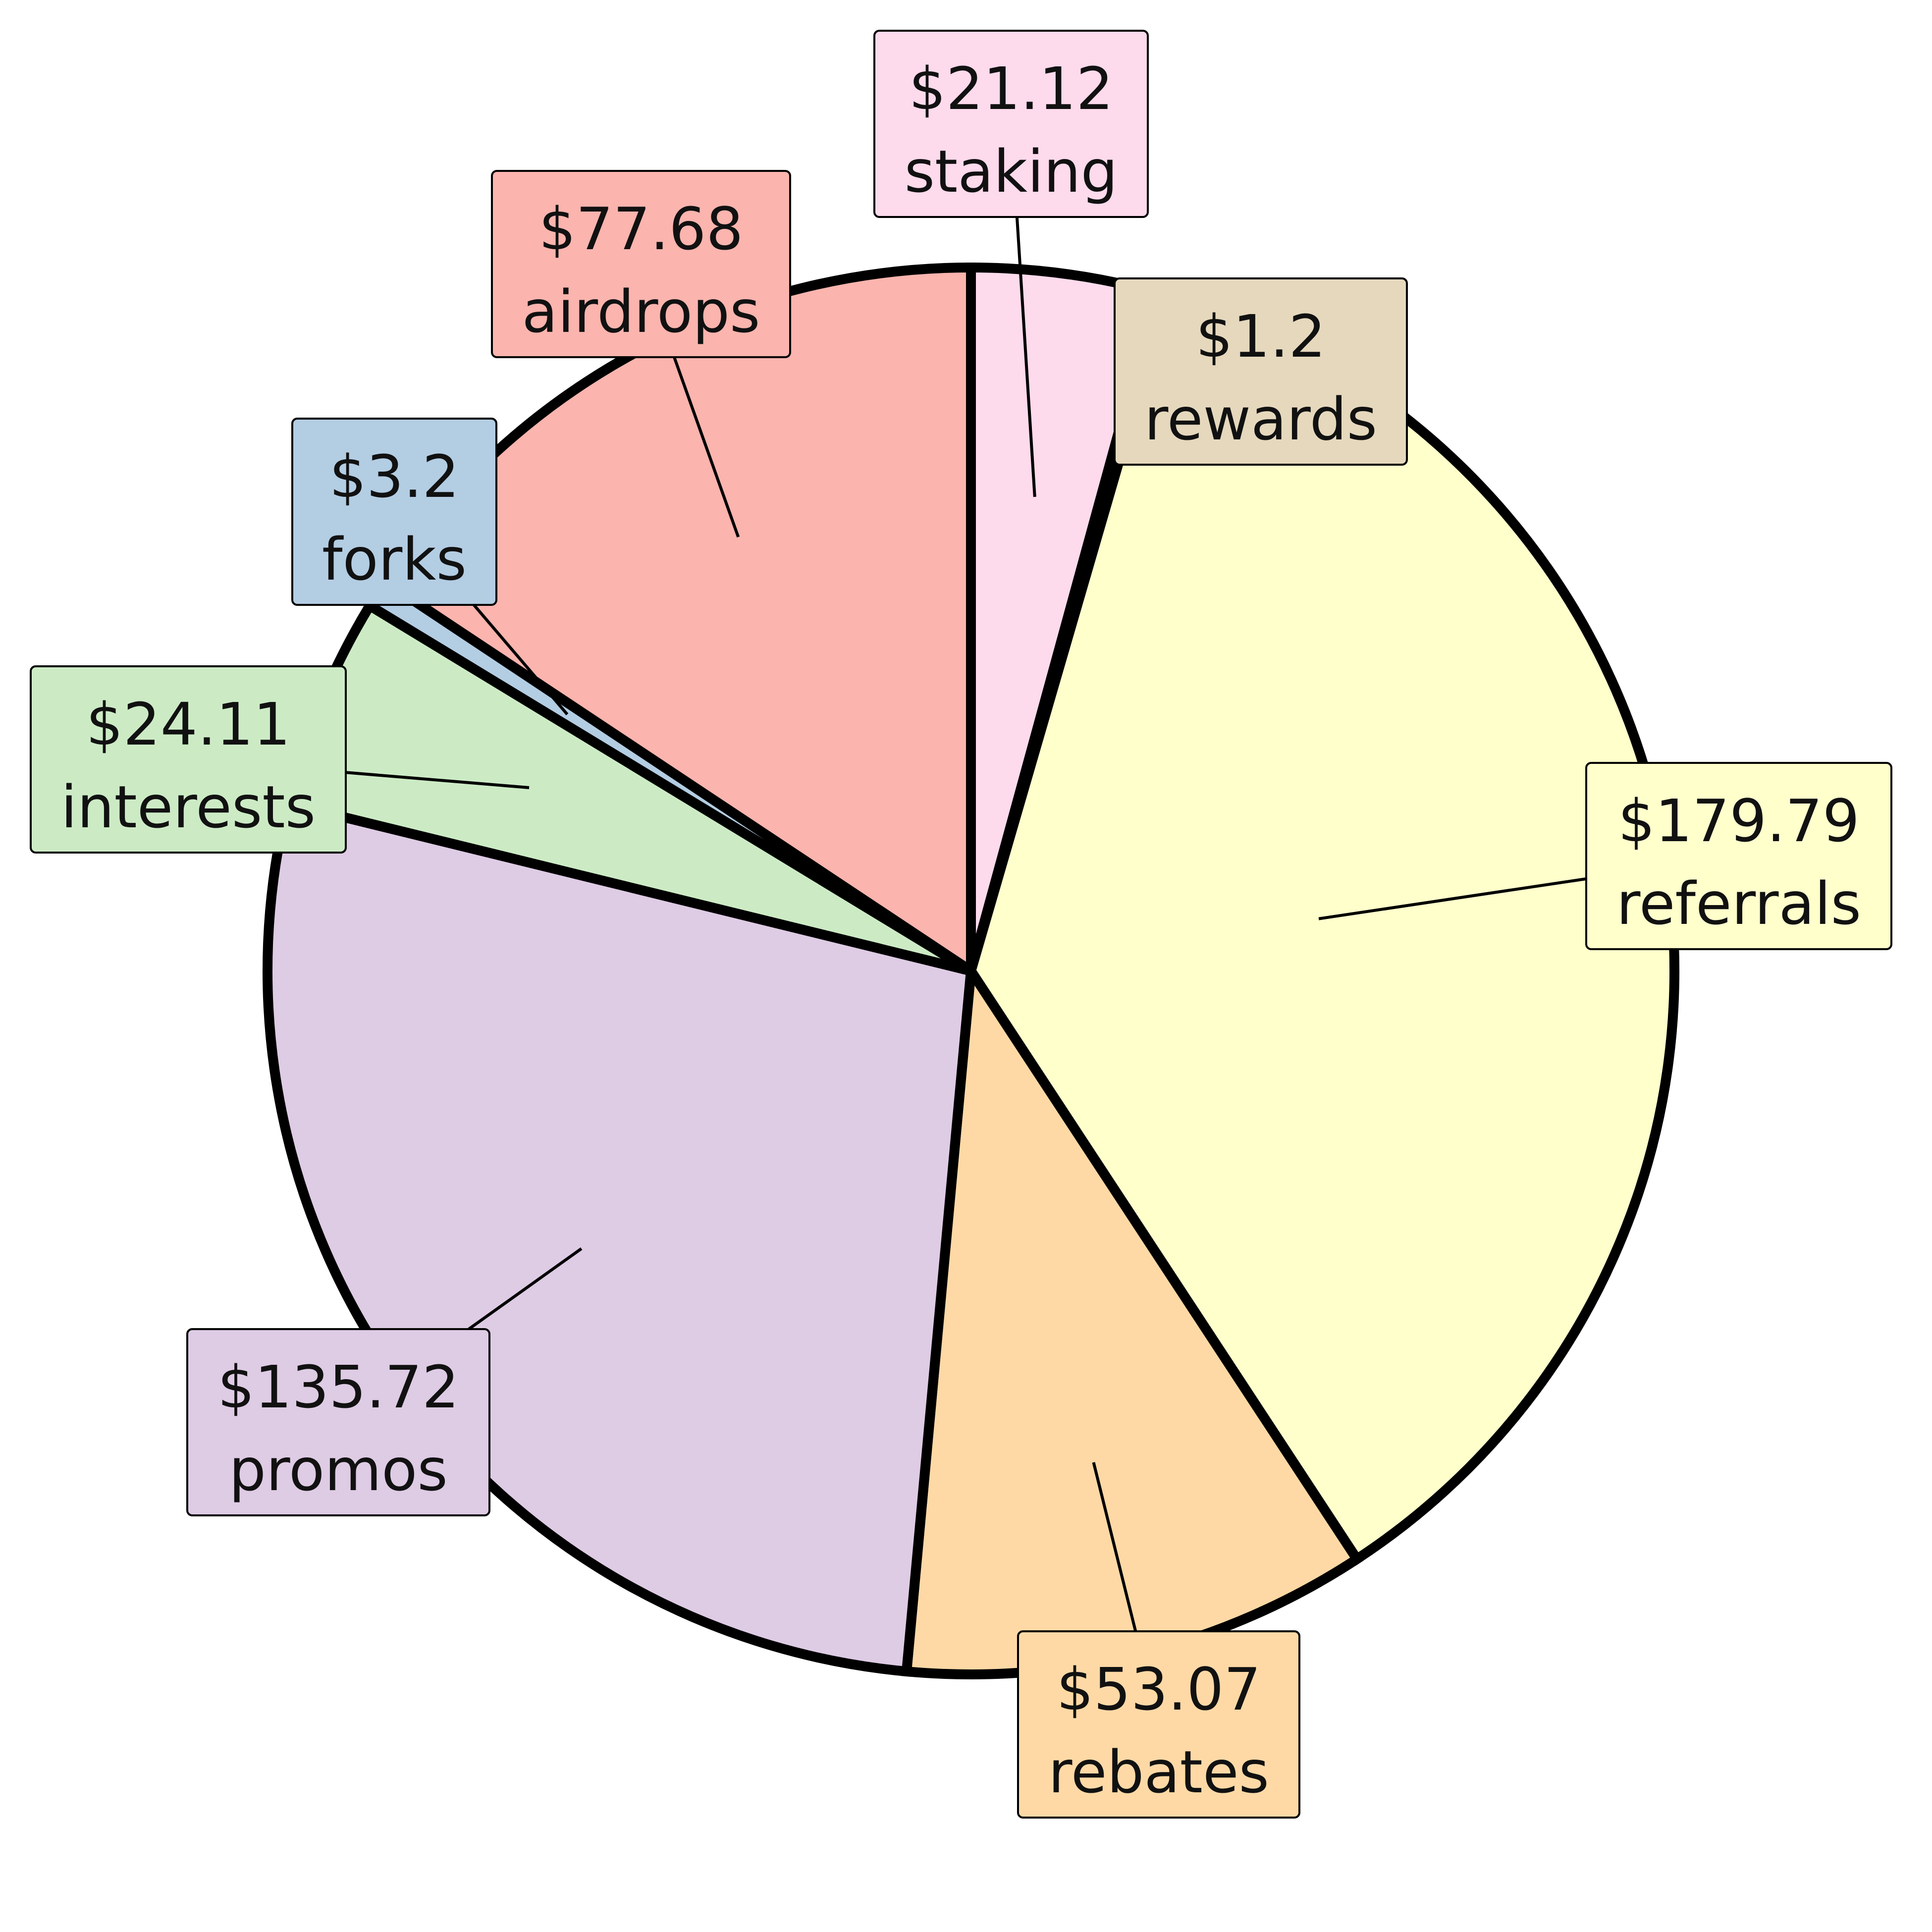 This screenshot has height=1932, width=1932. What do you see at coordinates (1012, 88) in the screenshot?
I see `value-label-staking: $21.12` at bounding box center [1012, 88].